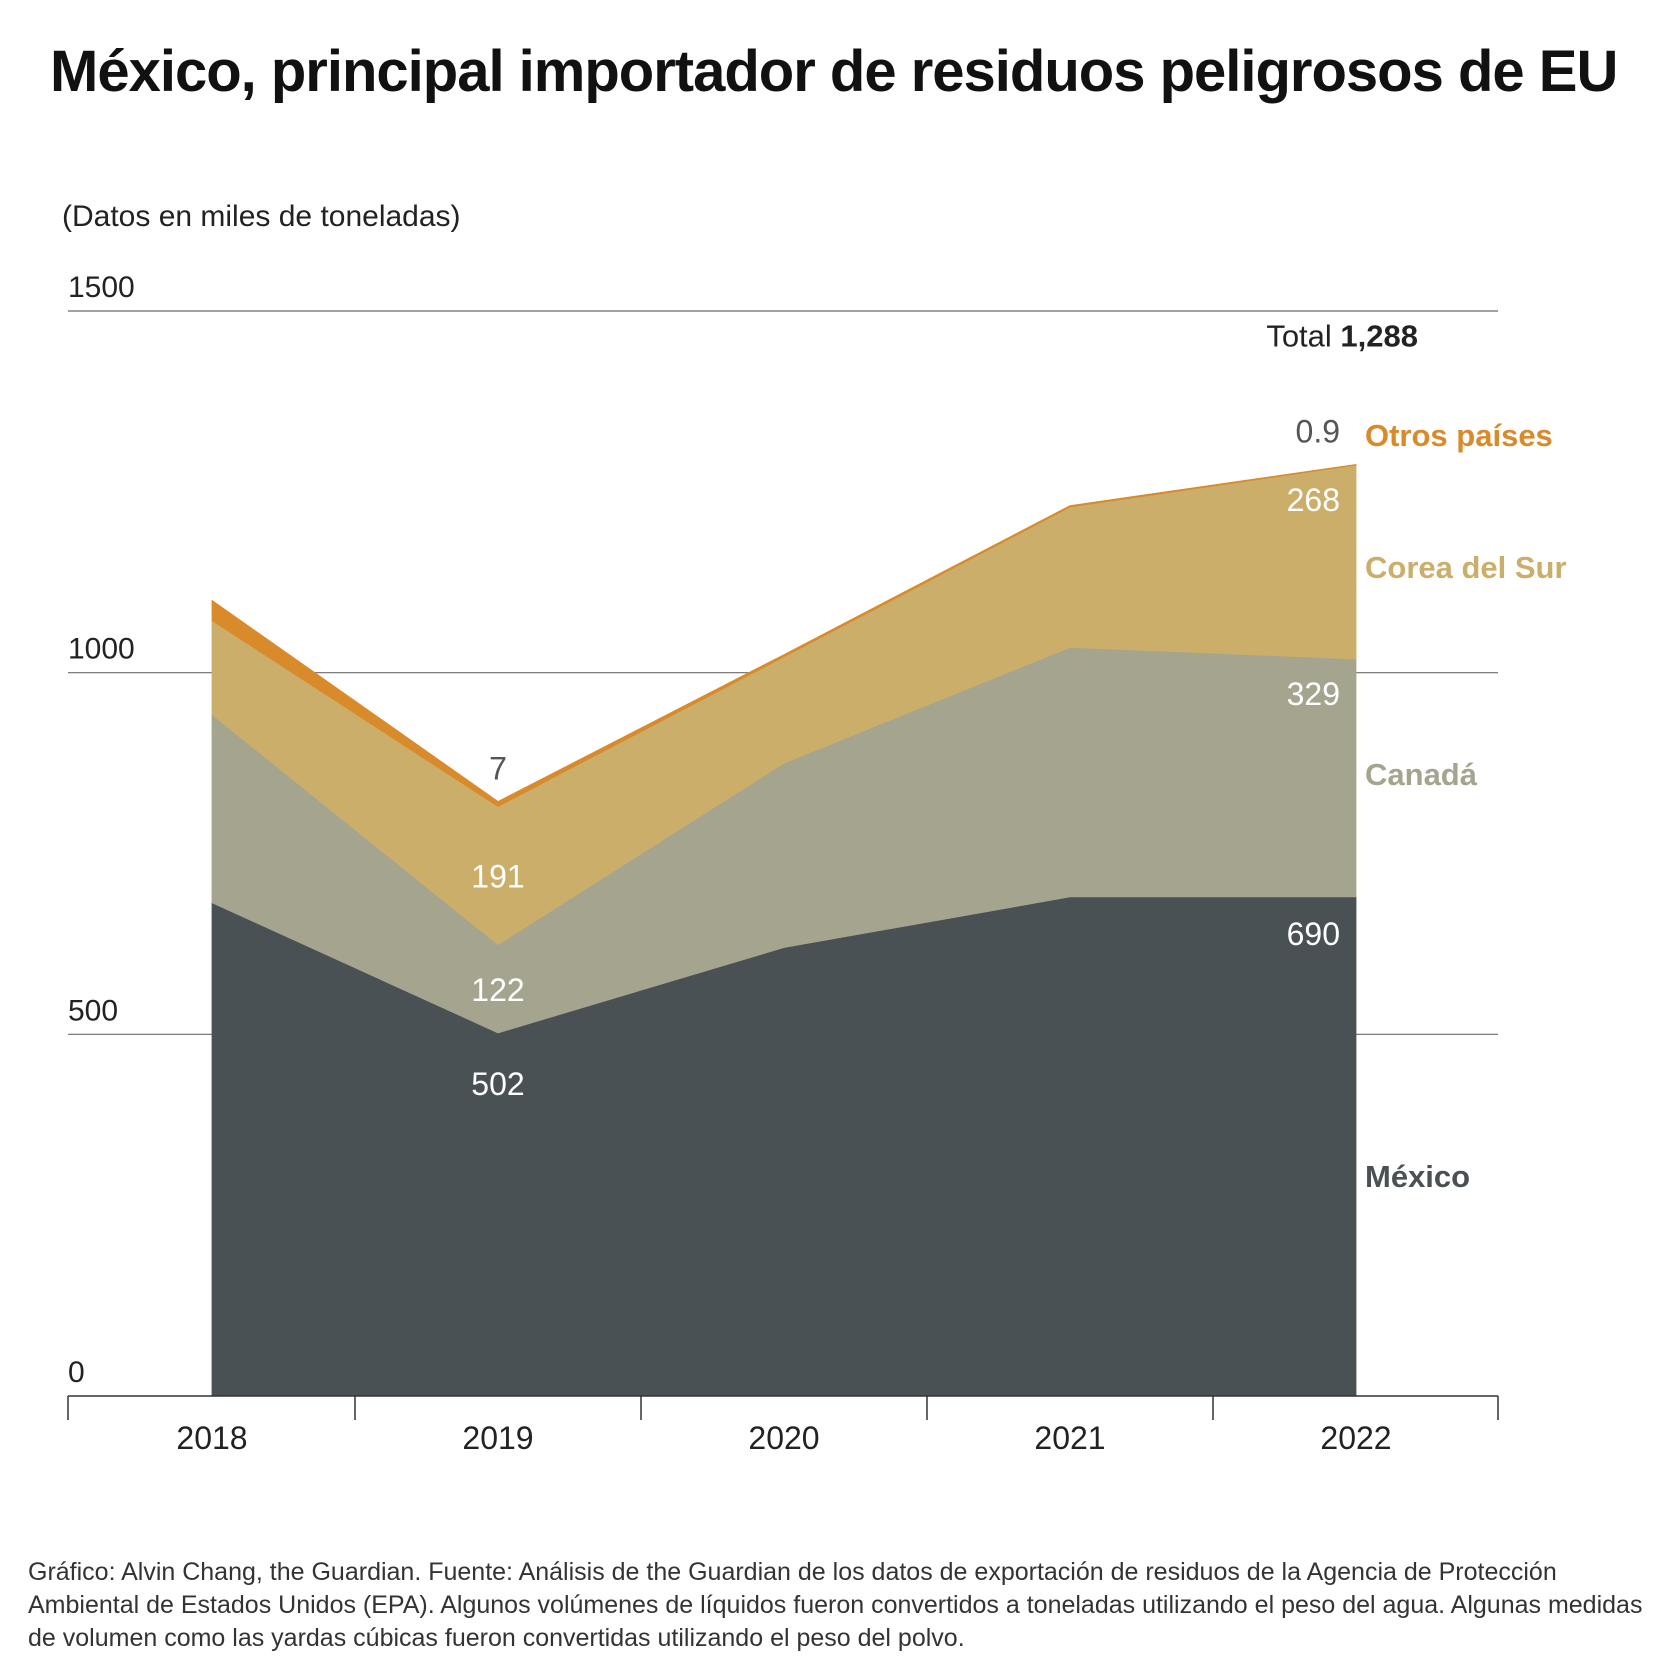 The width and height of the screenshot is (1680, 1680). Describe the element at coordinates (497, 877) in the screenshot. I see `value-label-corea-del-sur-2019: 191` at that location.